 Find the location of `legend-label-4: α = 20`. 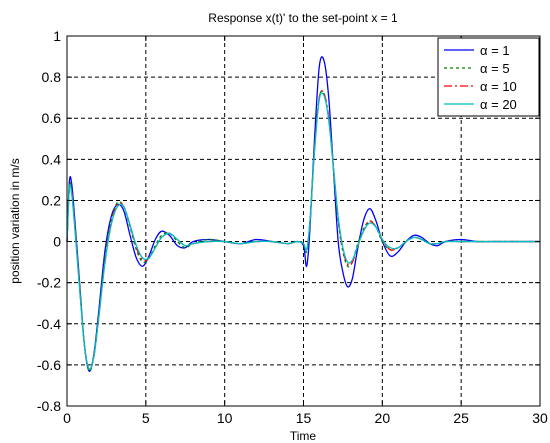

legend-label-4: α = 20 is located at coordinates (498, 104).